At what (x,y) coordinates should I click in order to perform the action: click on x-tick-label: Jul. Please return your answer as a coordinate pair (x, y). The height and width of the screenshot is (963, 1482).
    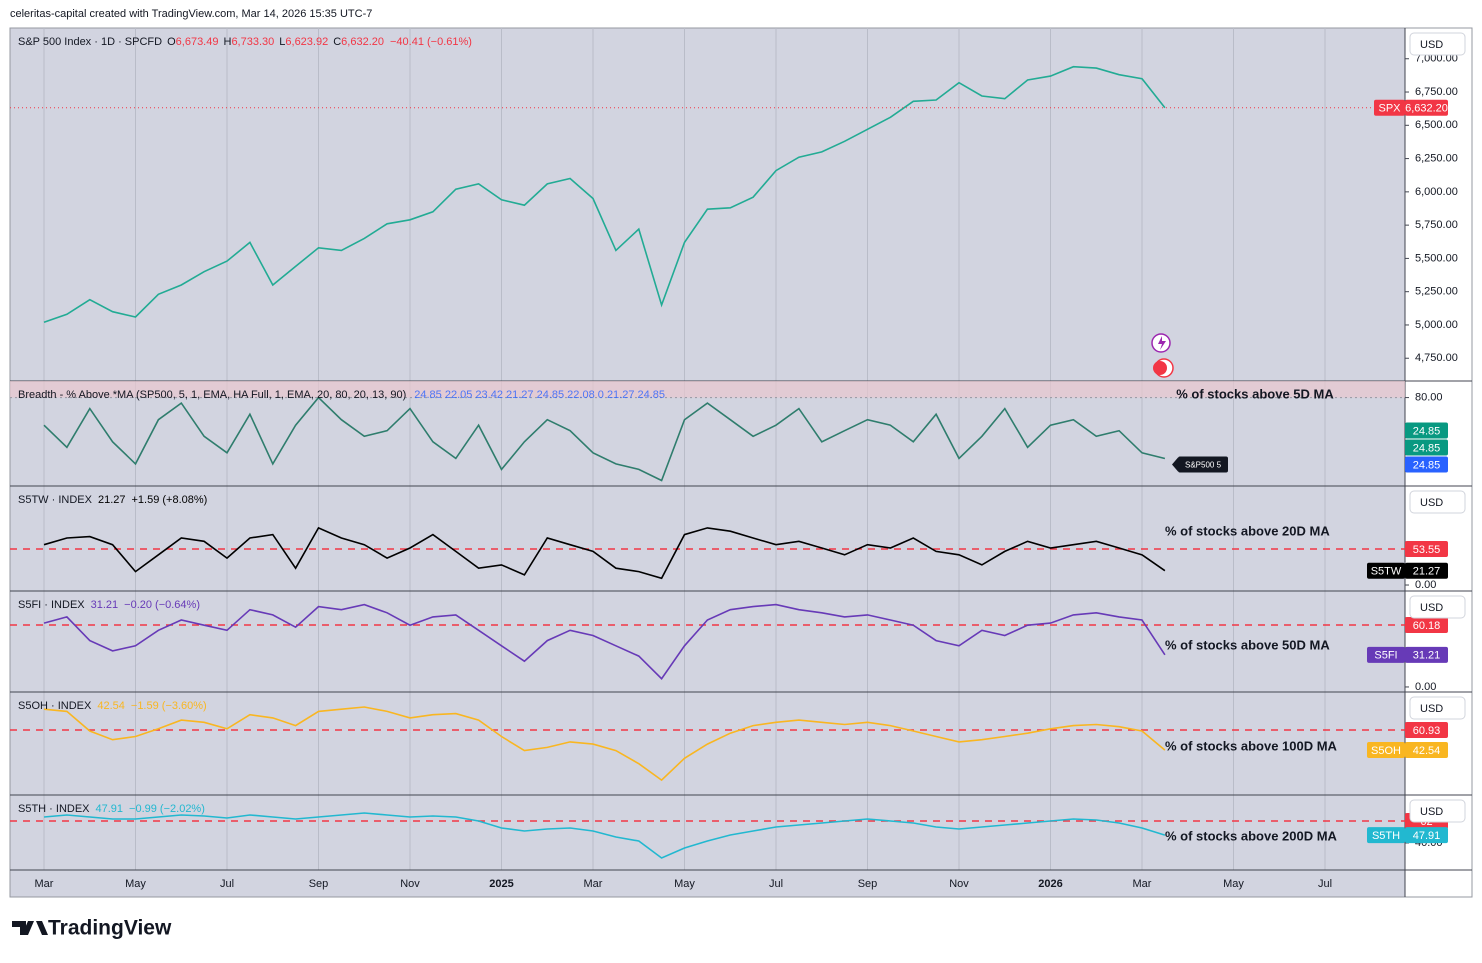
    Looking at the image, I should click on (1325, 884).